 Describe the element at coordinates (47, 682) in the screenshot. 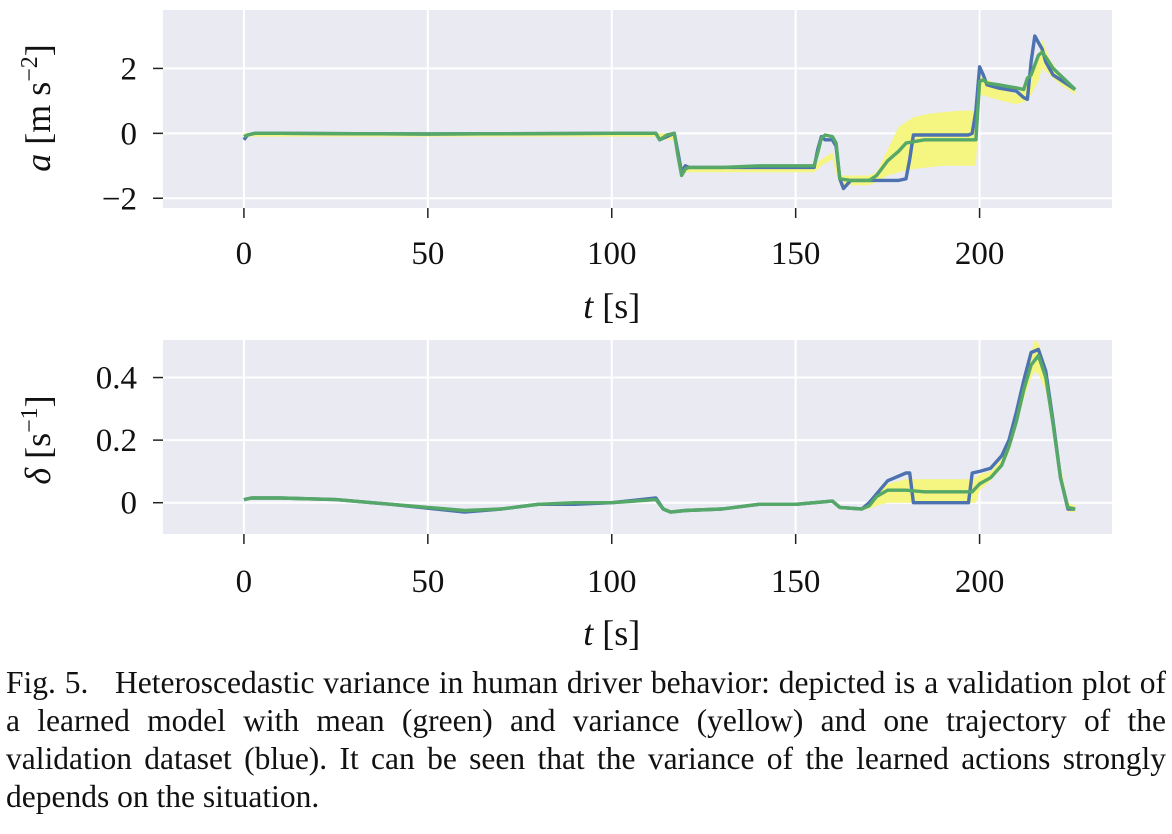

I see `caption-label: Fig. 5.` at that location.